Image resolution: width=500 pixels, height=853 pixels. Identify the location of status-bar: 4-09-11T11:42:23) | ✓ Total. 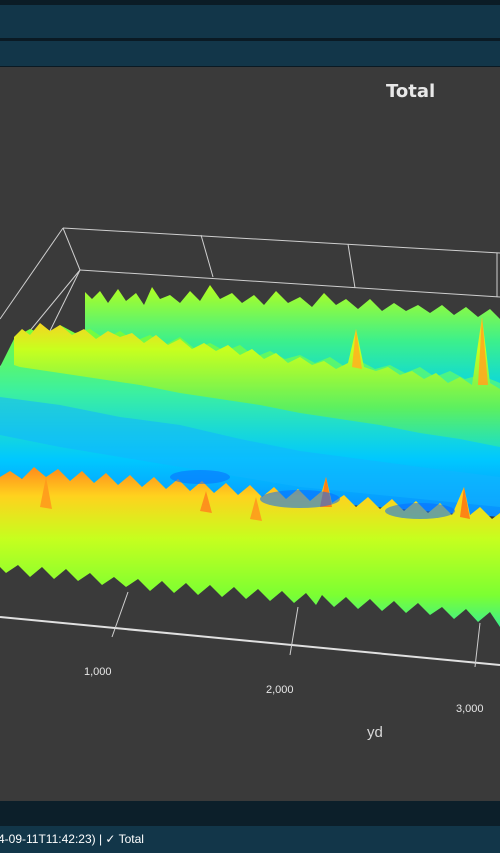
(250, 839).